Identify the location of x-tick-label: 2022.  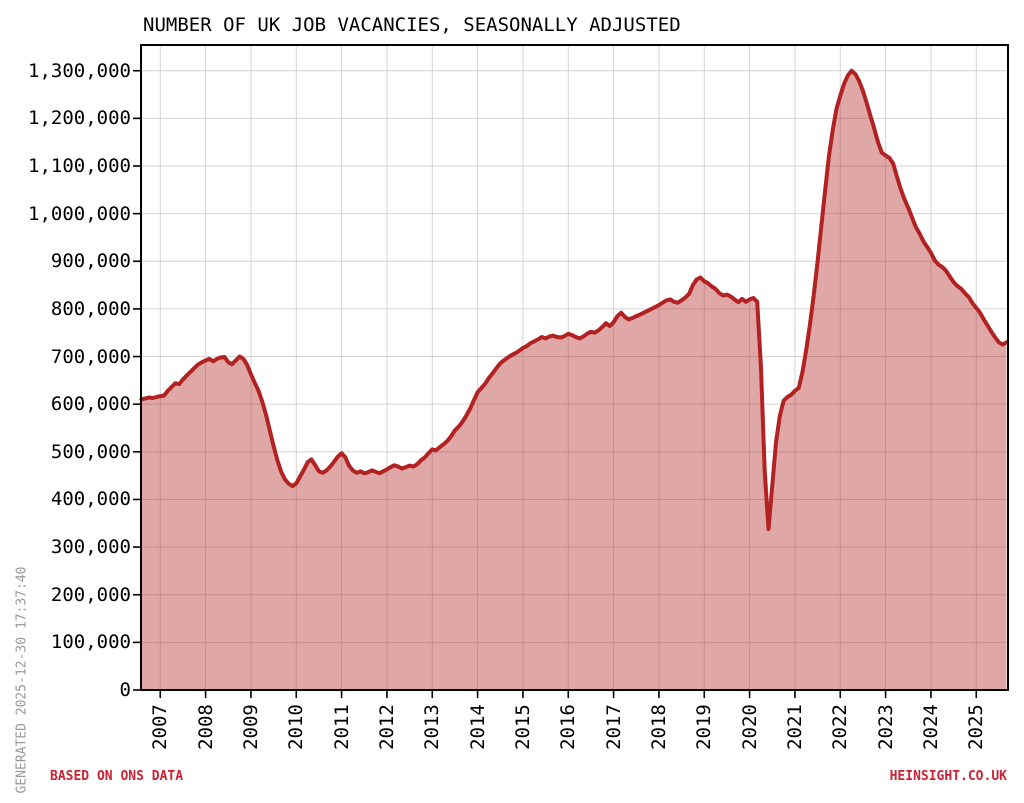
(840, 727).